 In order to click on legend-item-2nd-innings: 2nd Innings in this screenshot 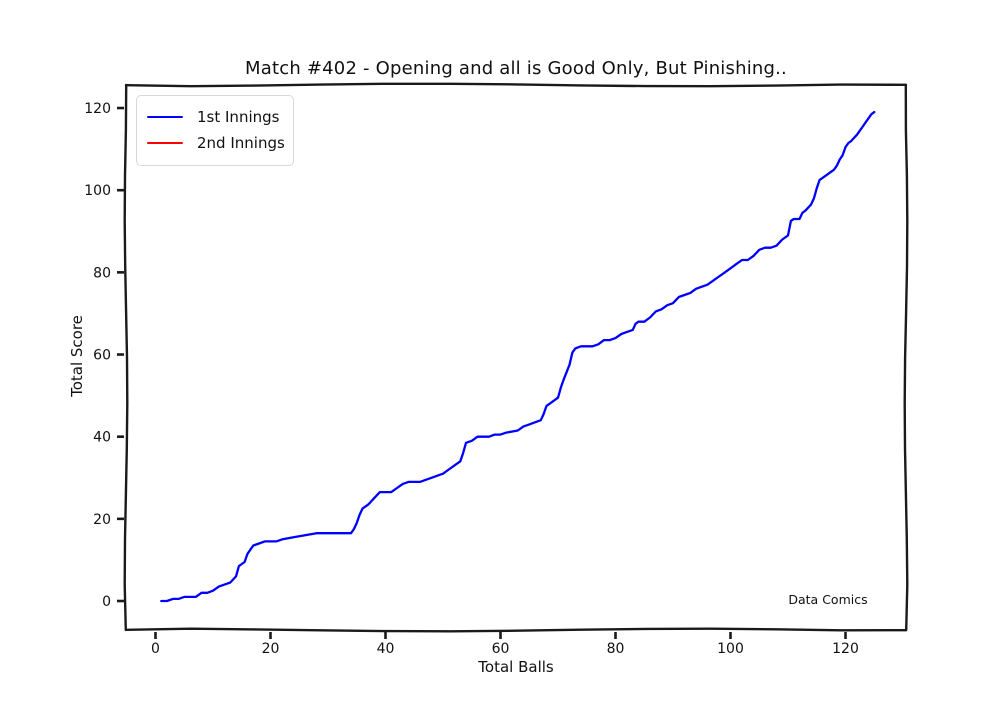, I will do `click(216, 143)`.